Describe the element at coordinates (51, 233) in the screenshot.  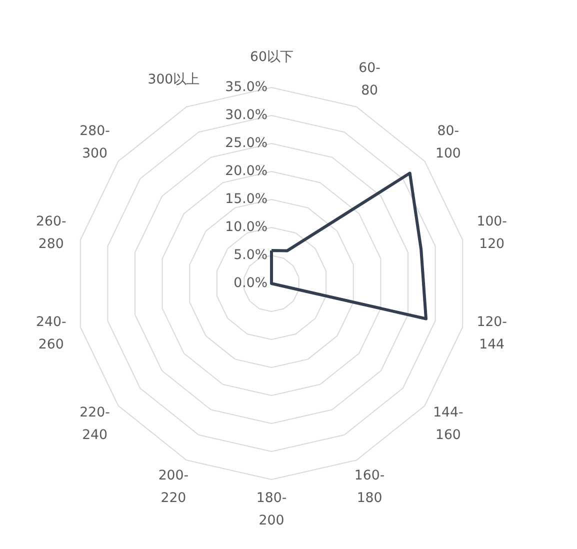
I see `spoke-label: 260-280` at that location.